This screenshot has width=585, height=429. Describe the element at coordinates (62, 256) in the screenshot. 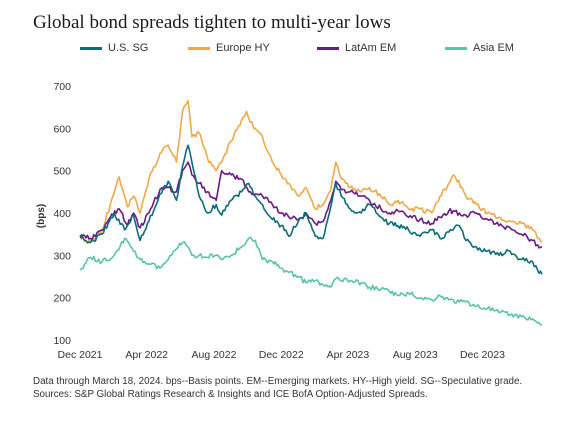

I see `y-tick-label: 300` at that location.